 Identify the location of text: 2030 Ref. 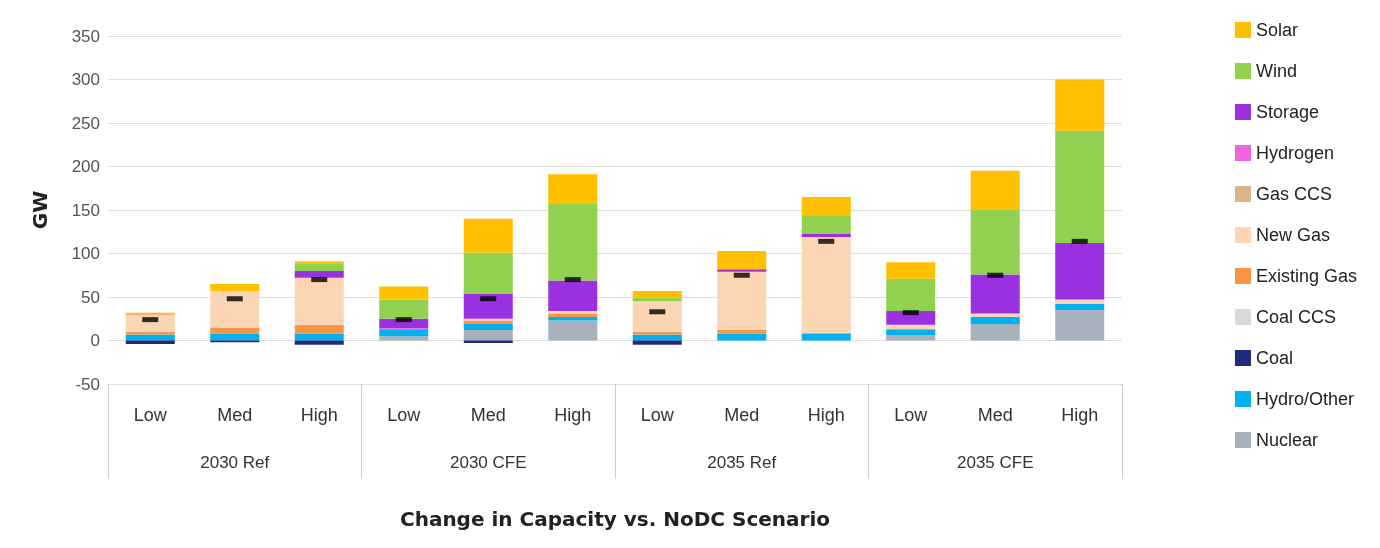
(235, 462).